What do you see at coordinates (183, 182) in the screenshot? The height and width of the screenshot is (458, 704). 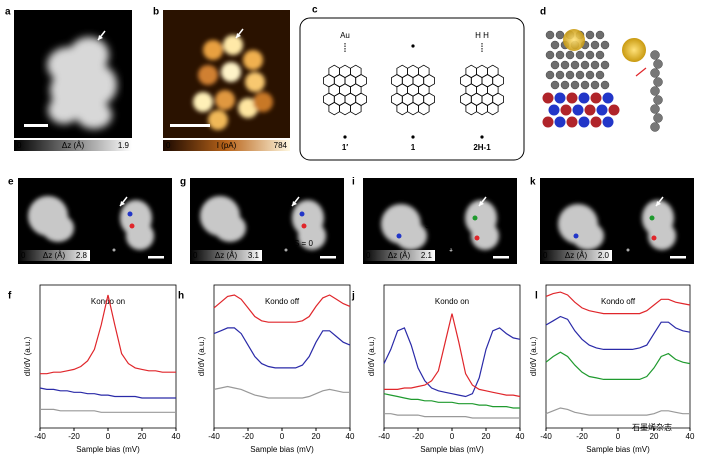 I see `panel-label: g` at bounding box center [183, 182].